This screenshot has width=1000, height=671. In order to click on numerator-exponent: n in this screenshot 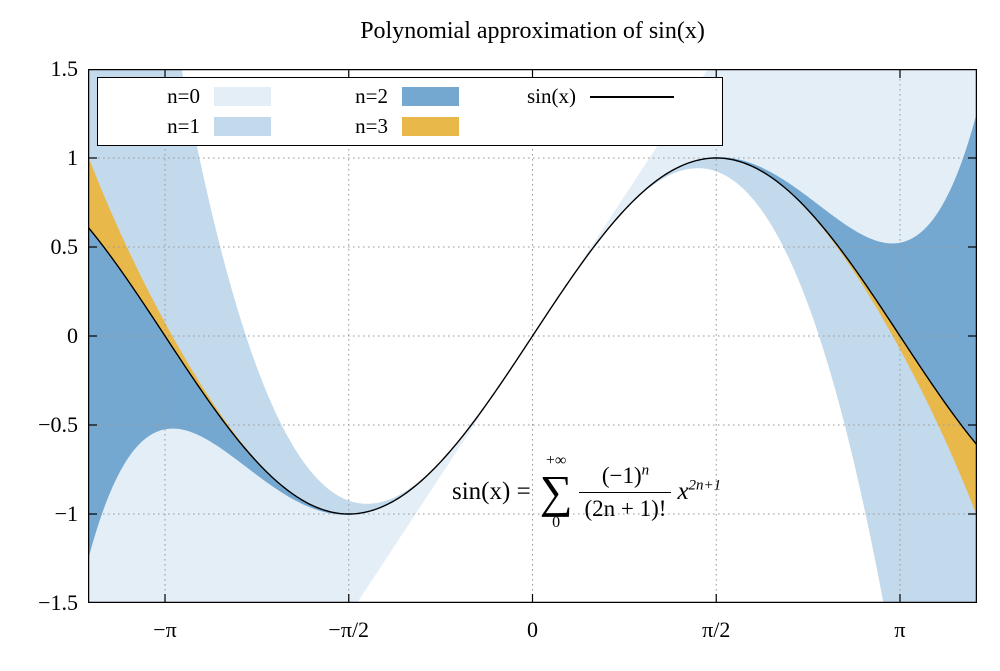, I will do `click(645, 470)`.